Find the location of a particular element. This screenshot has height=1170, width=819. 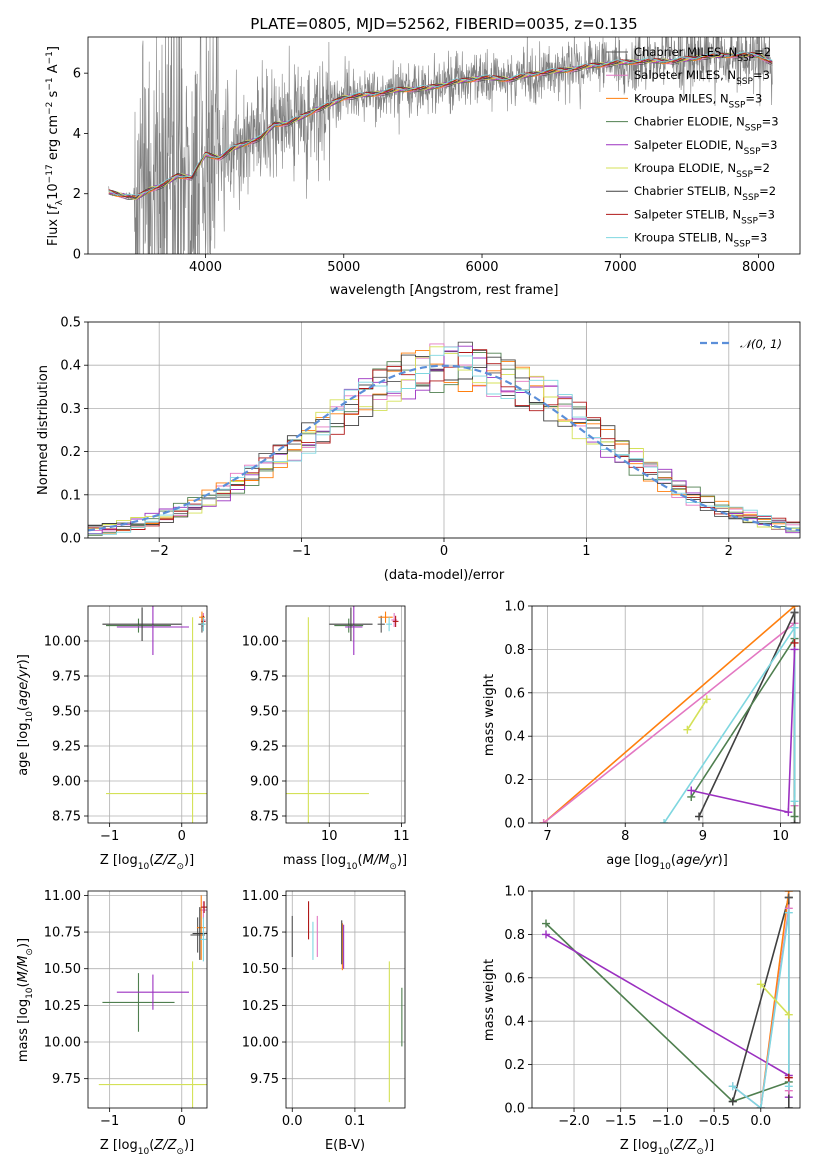

errorbar-salpeter-elodie is located at coordinates (152, 992).